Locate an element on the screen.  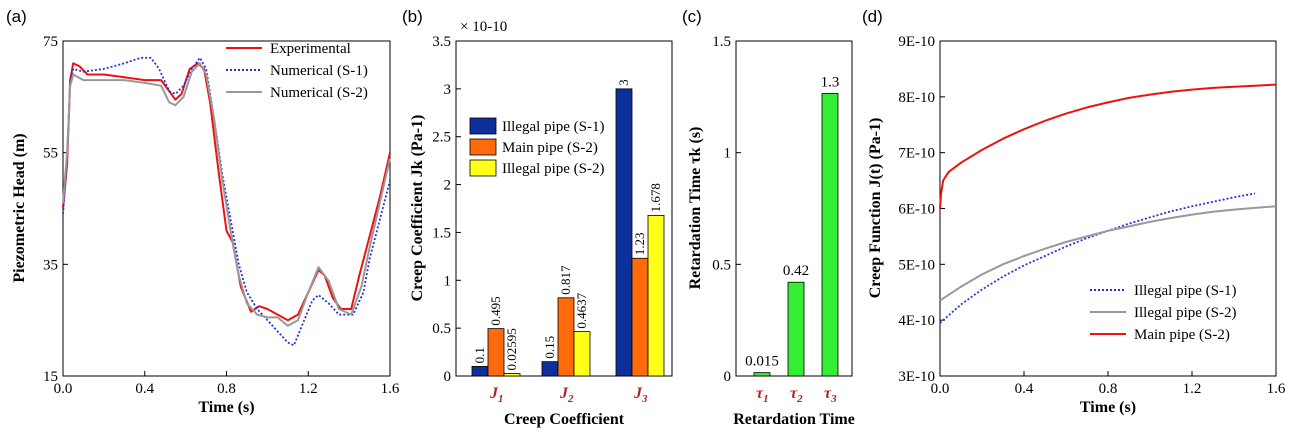
data-label: 1.23 is located at coordinates (639, 244).